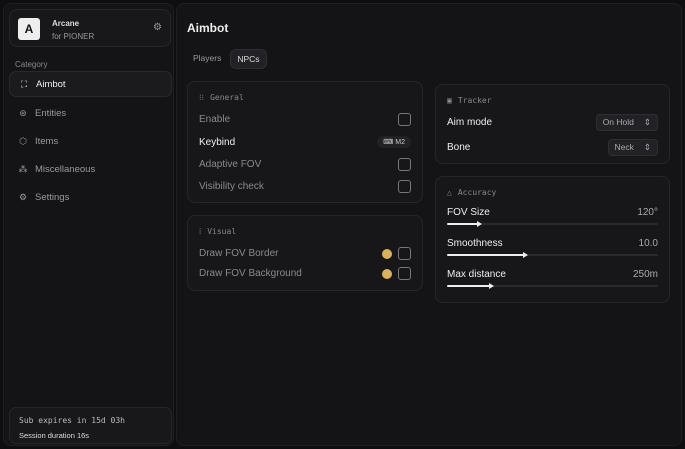 The height and width of the screenshot is (449, 685). What do you see at coordinates (404, 253) in the screenshot?
I see `fov-border-checkbox` at bounding box center [404, 253].